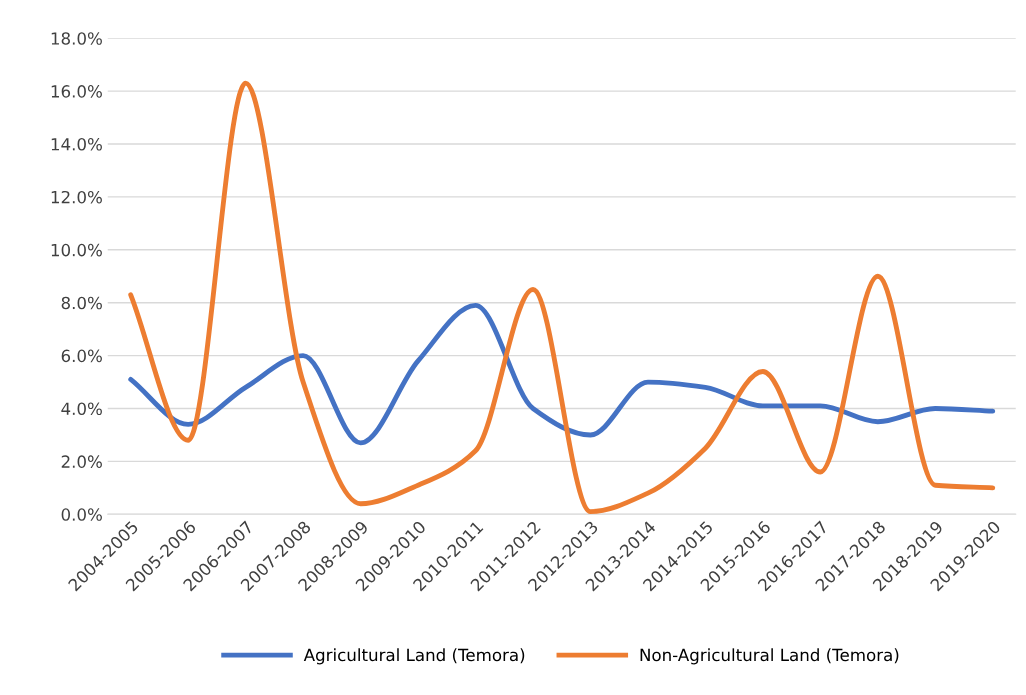 Image resolution: width=1026 pixels, height=695 pixels. I want to click on y-tick-label: 8.0%, so click(81, 303).